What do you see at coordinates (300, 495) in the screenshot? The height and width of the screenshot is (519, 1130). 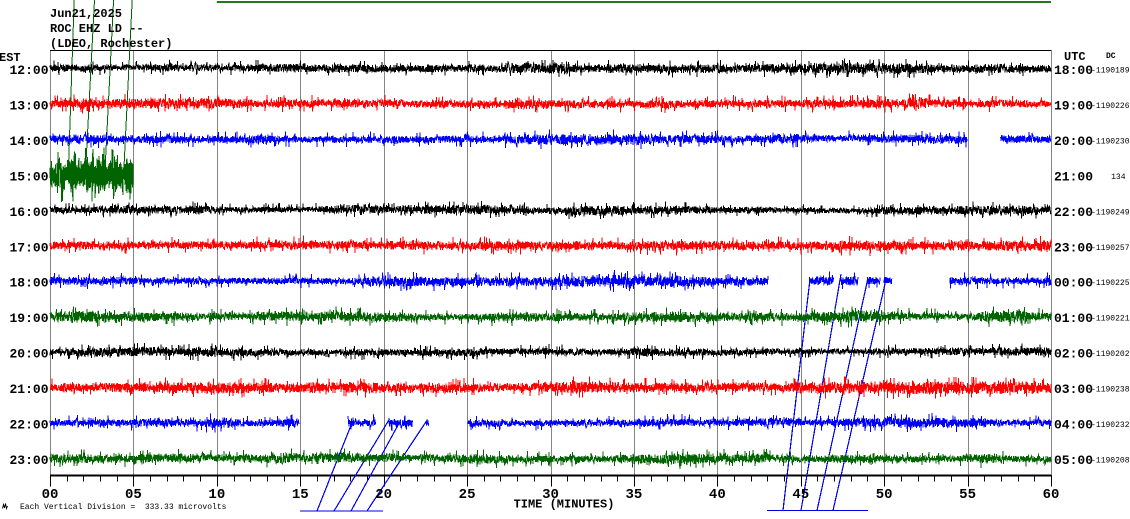 I see `svg-text: 15` at bounding box center [300, 495].